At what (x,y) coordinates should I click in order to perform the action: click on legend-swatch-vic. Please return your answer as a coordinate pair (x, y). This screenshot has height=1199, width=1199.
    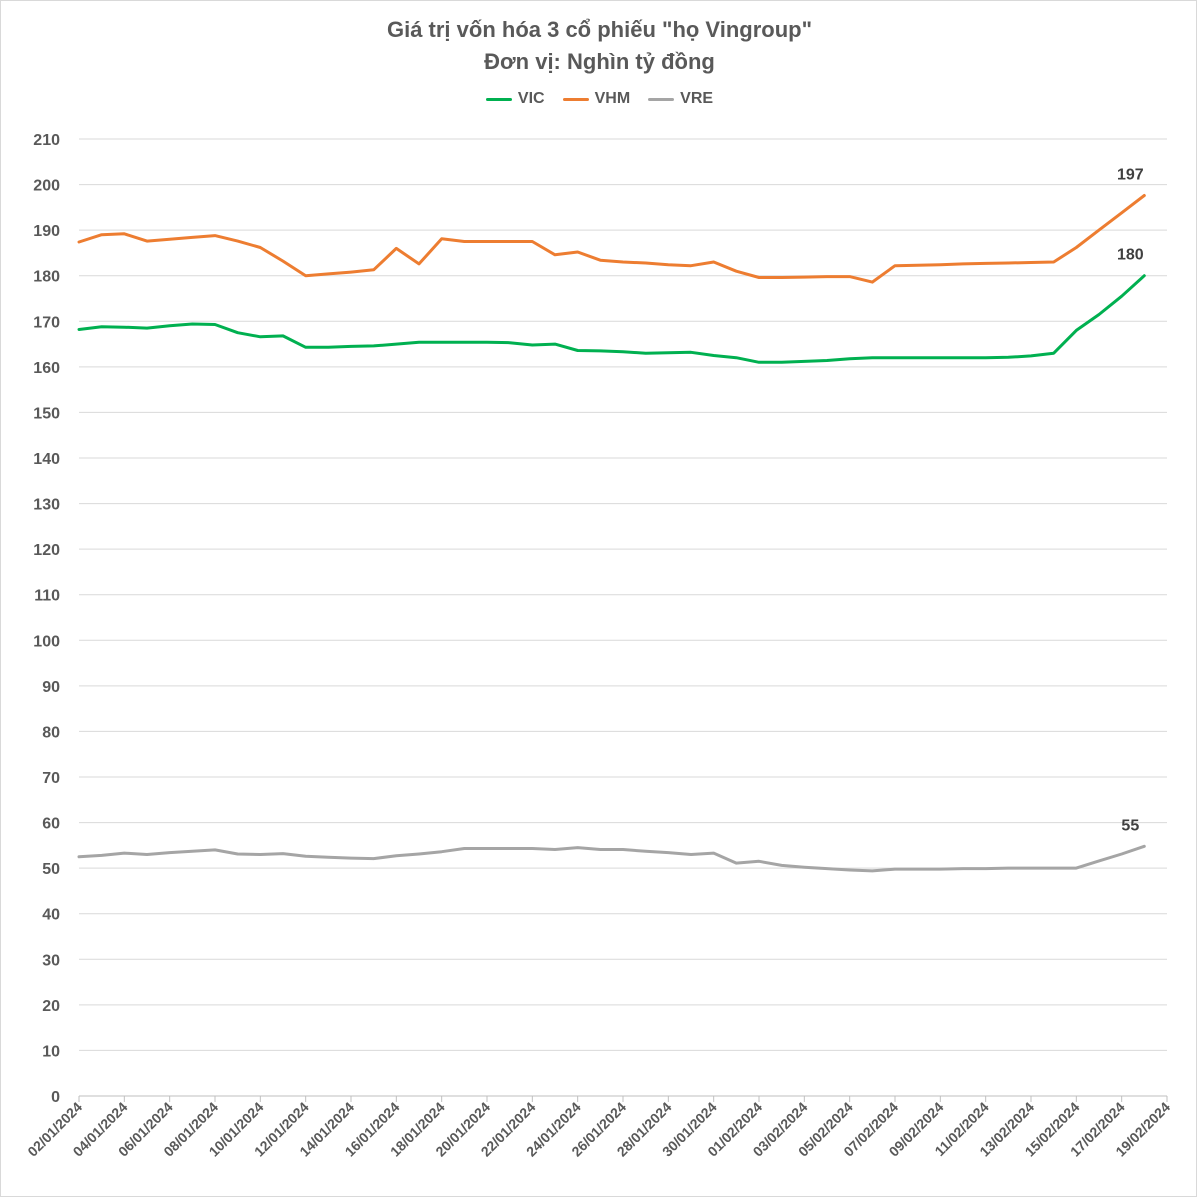
    Looking at the image, I should click on (498, 99).